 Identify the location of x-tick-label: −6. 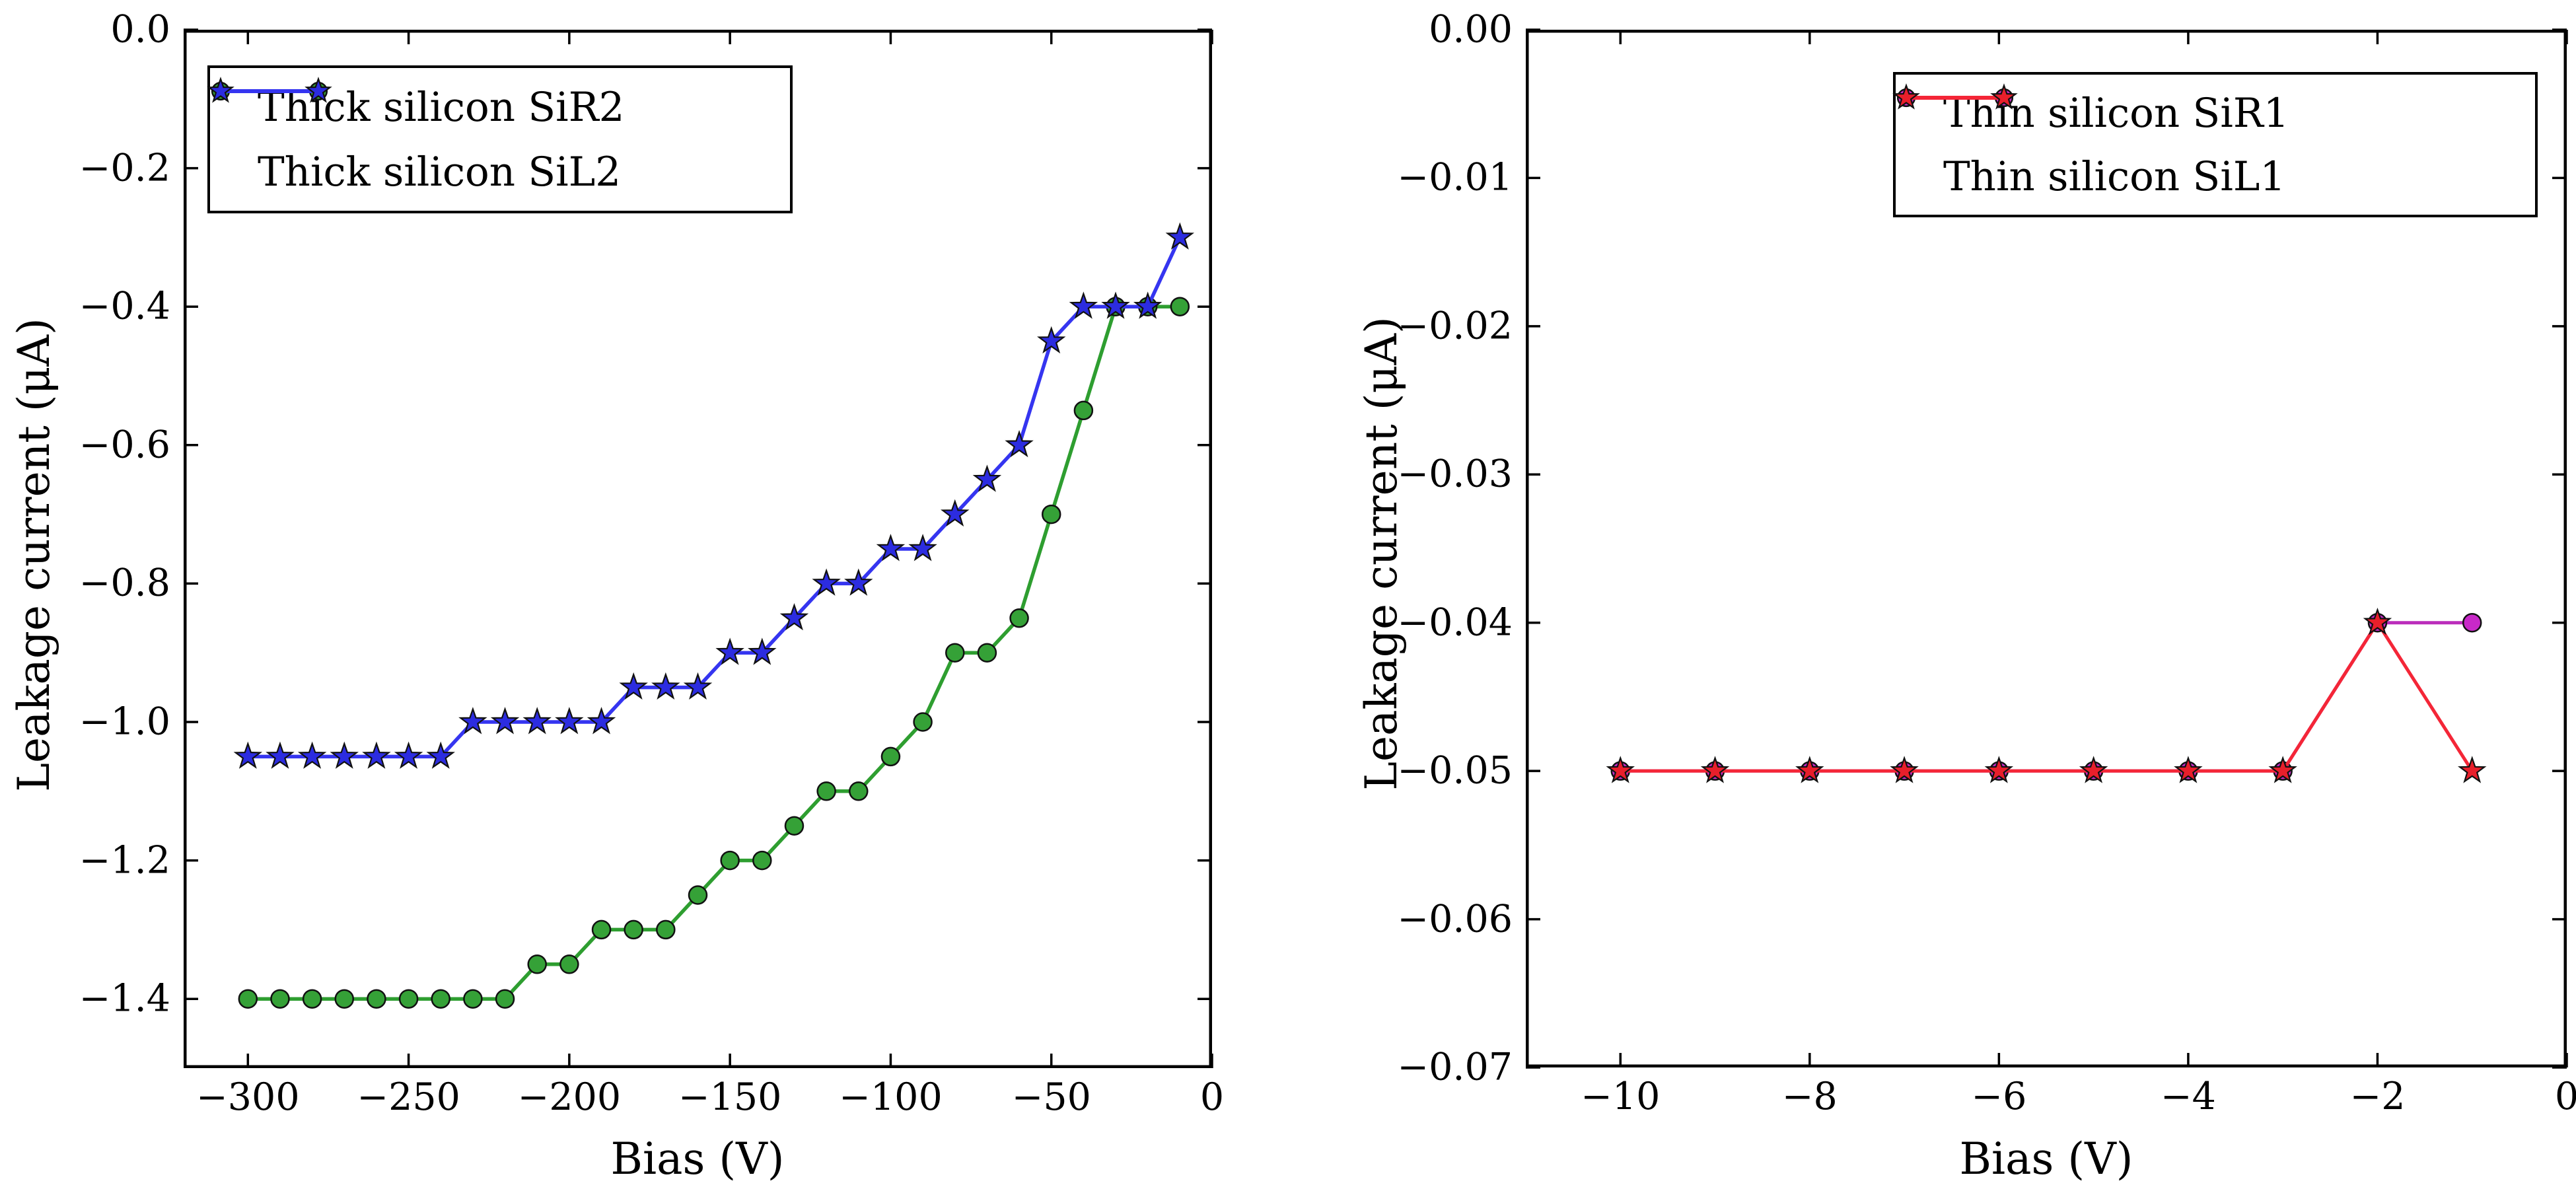
(1999, 1096).